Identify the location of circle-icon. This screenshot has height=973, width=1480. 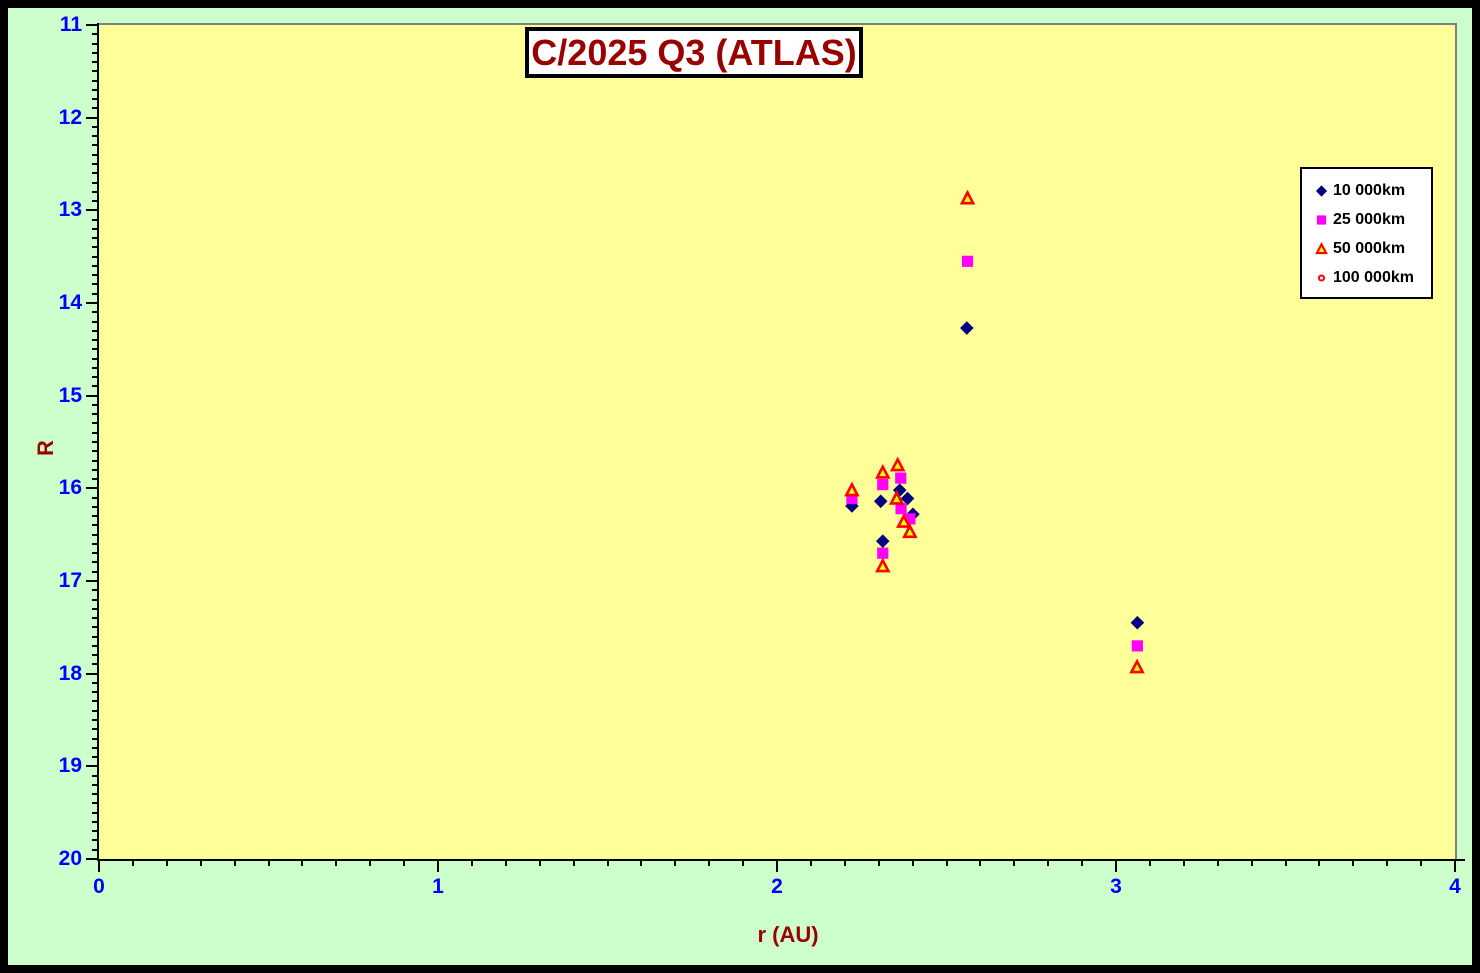
(1321, 278).